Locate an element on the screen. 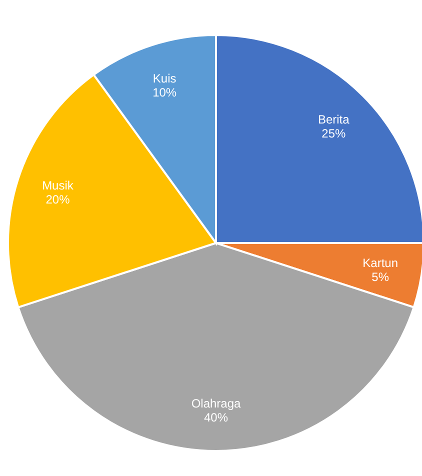 This screenshot has width=422, height=476. slice-label: Olahraga is located at coordinates (216, 403).